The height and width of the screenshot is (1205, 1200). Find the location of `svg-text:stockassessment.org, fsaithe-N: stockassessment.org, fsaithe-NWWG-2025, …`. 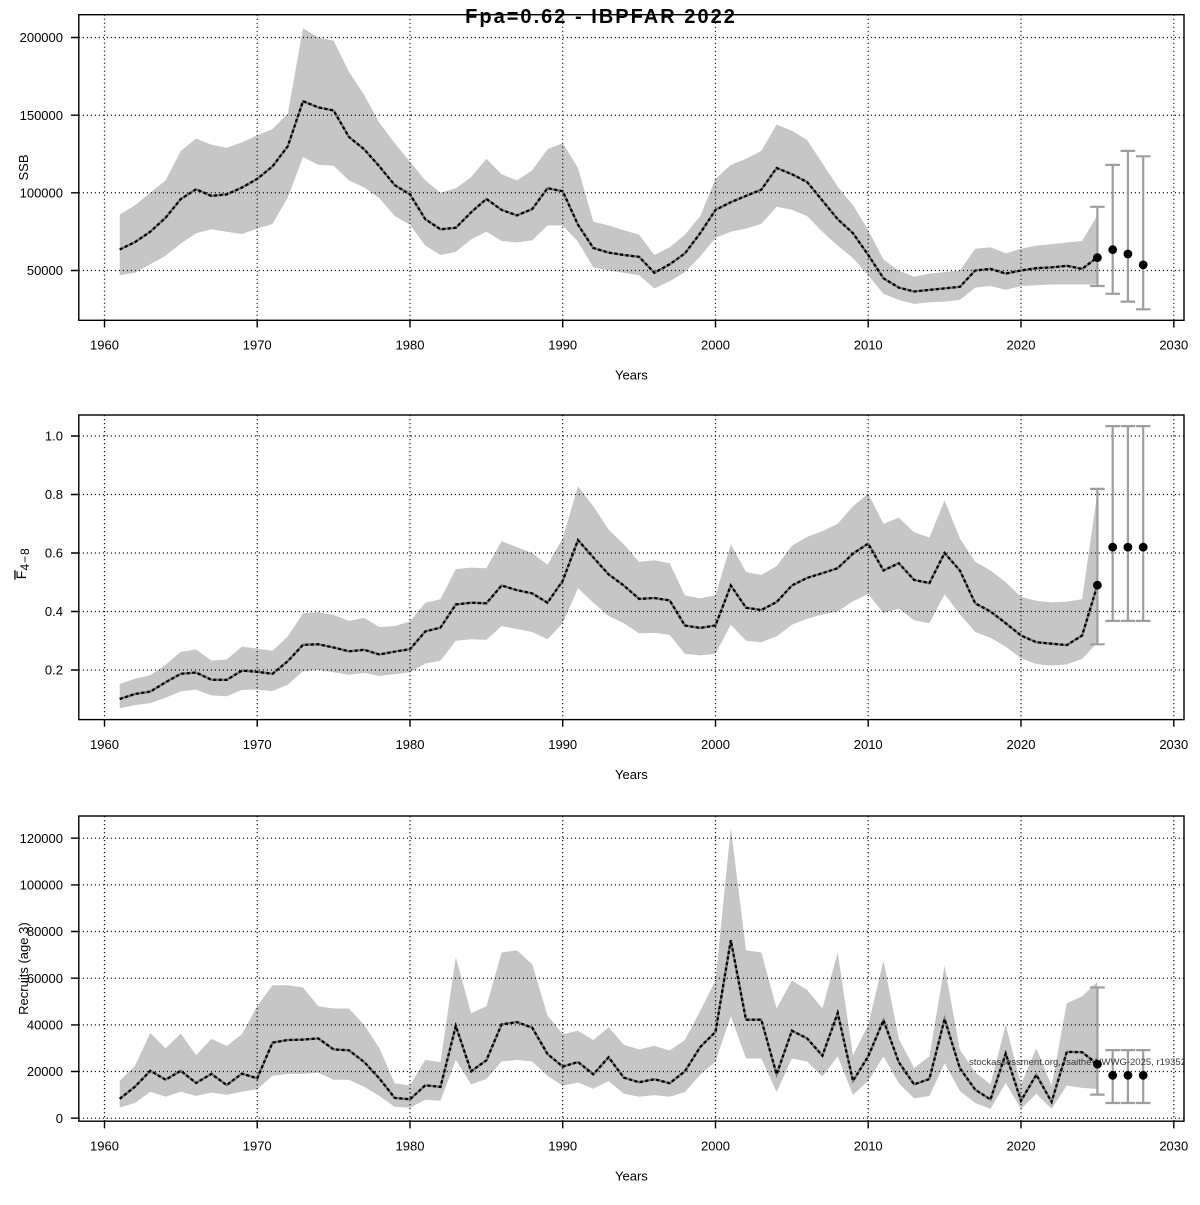

svg-text:stockassessment.org, fsaithe-N: stockassessment.org, fsaithe-NWWG-2025, … is located at coordinates (1084, 1062).